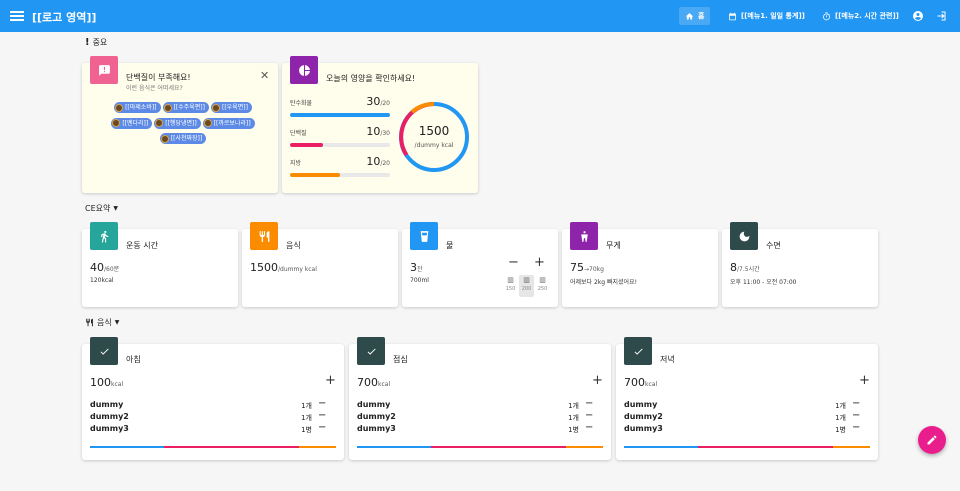 This screenshot has height=491, width=960. Describe the element at coordinates (98, 208) in the screenshot. I see `summary-section-title: CE요약` at that location.